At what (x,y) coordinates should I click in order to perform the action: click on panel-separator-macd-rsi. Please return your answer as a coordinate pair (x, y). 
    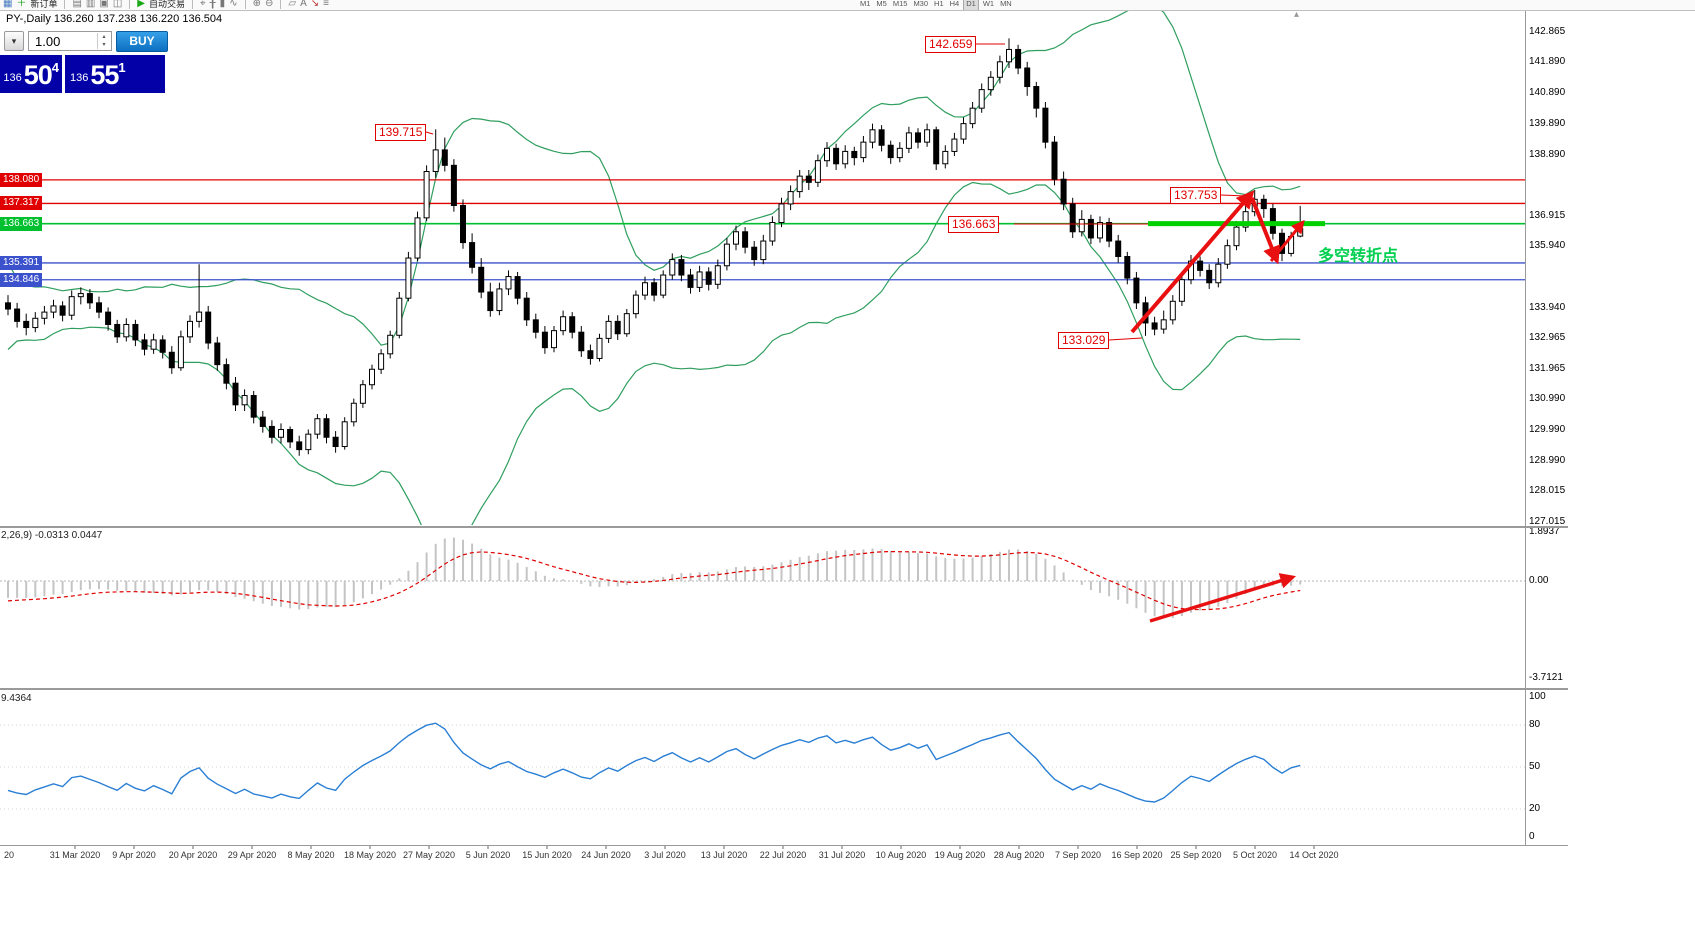
    Looking at the image, I should click on (784, 689).